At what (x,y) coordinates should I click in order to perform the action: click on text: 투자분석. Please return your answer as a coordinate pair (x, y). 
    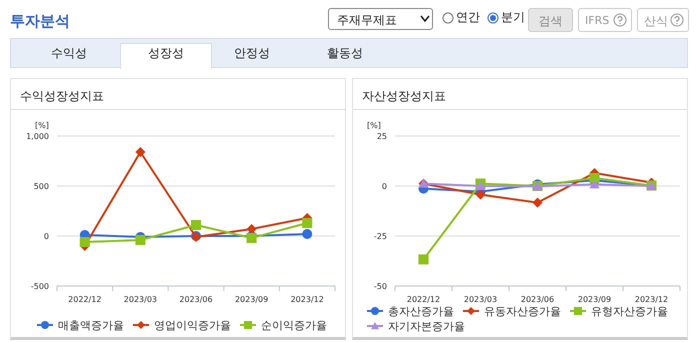
    Looking at the image, I should click on (40, 21).